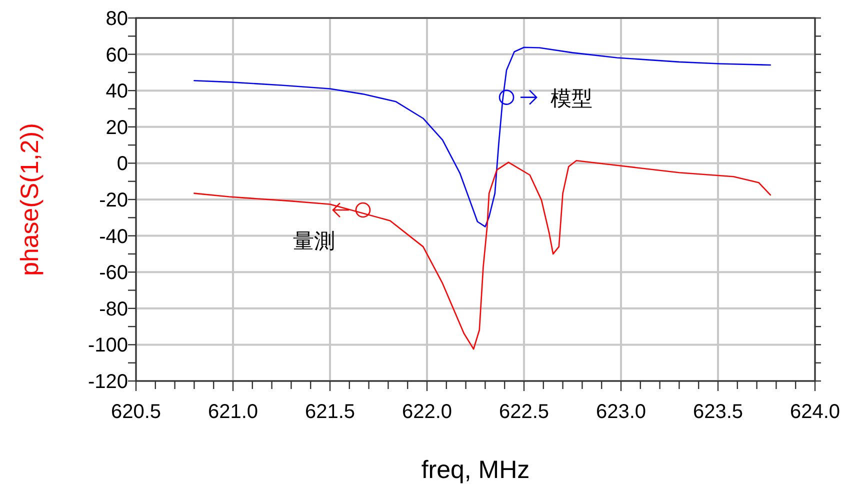 The image size is (849, 493). Describe the element at coordinates (117, 91) in the screenshot. I see `y-tick-label: 40` at that location.